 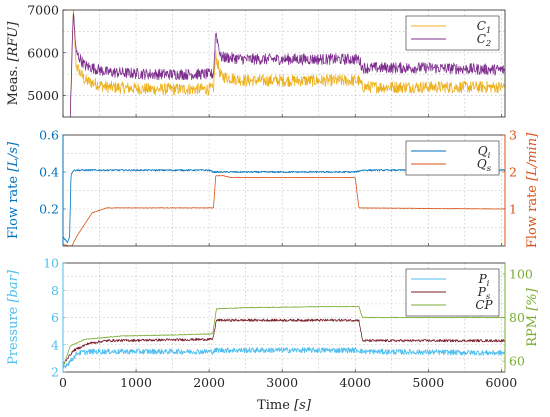 What do you see at coordinates (484, 305) in the screenshot?
I see `legend-label-CP: CP` at bounding box center [484, 305].